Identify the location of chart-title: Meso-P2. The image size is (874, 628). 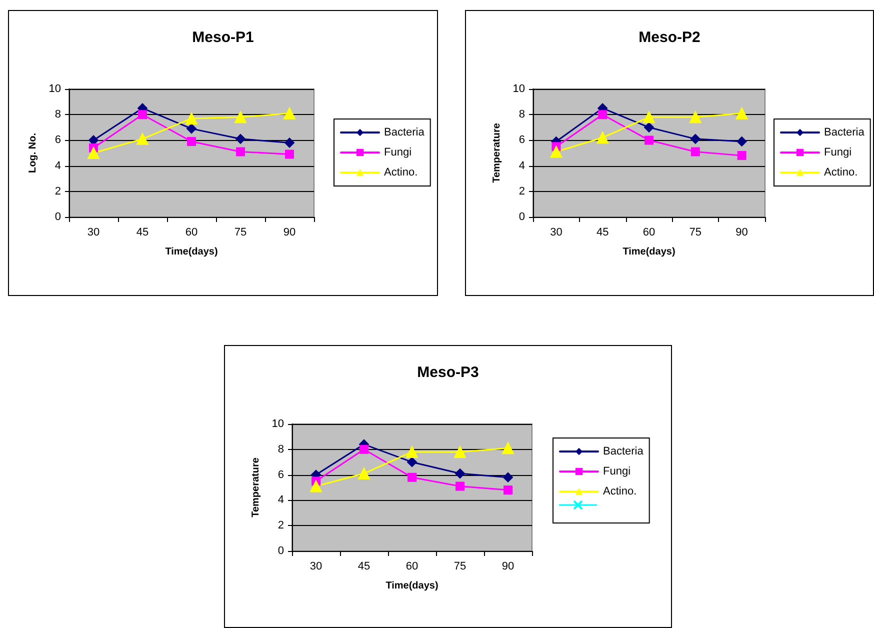
(669, 37).